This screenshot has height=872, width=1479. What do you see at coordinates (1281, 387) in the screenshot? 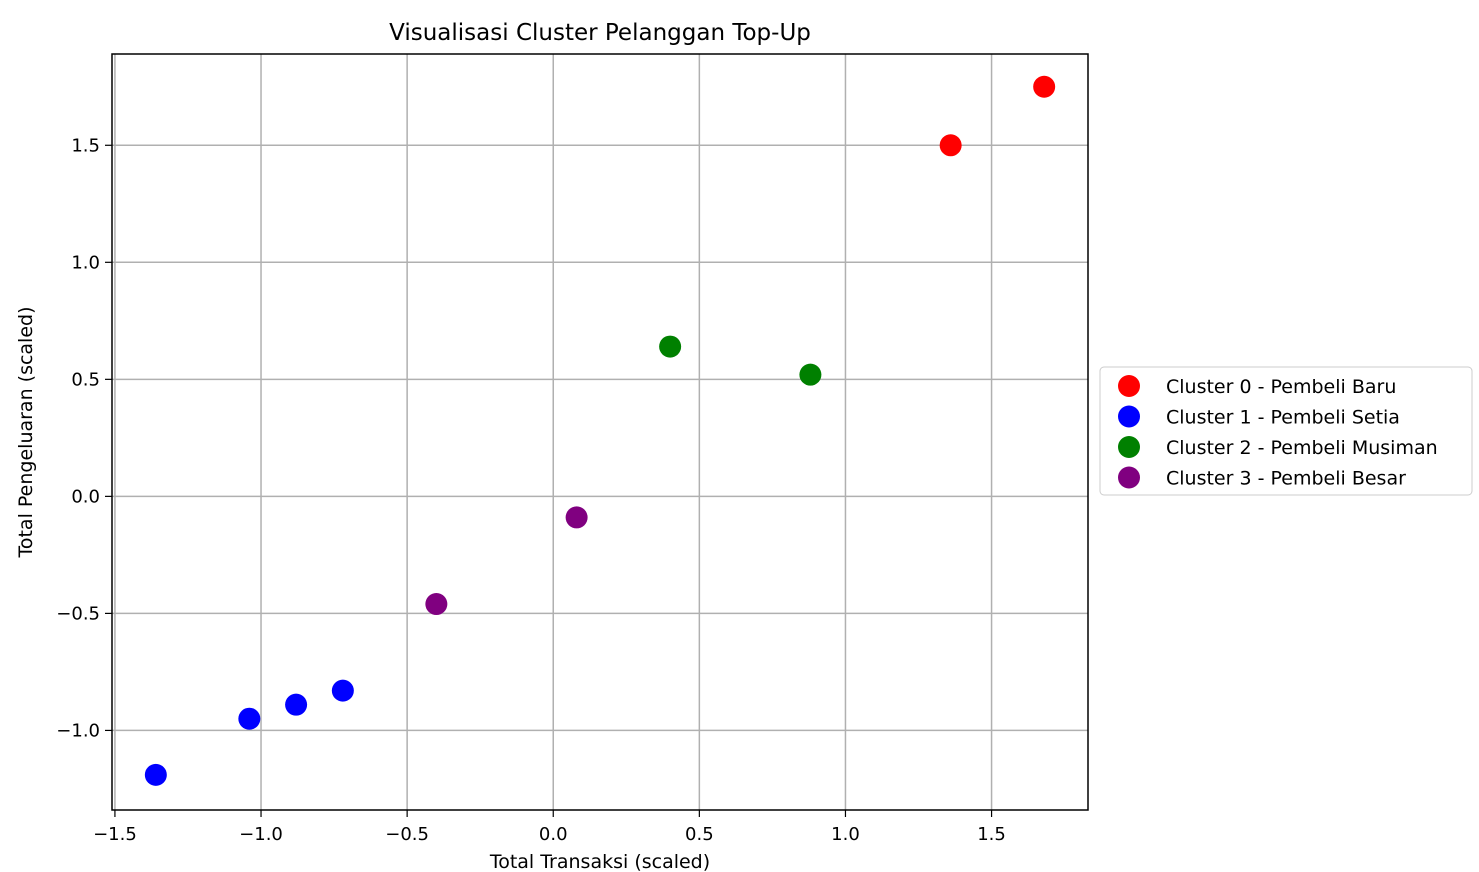
I see `legend-entry-label: Cluster 0 - Pembeli Baru` at bounding box center [1281, 387].